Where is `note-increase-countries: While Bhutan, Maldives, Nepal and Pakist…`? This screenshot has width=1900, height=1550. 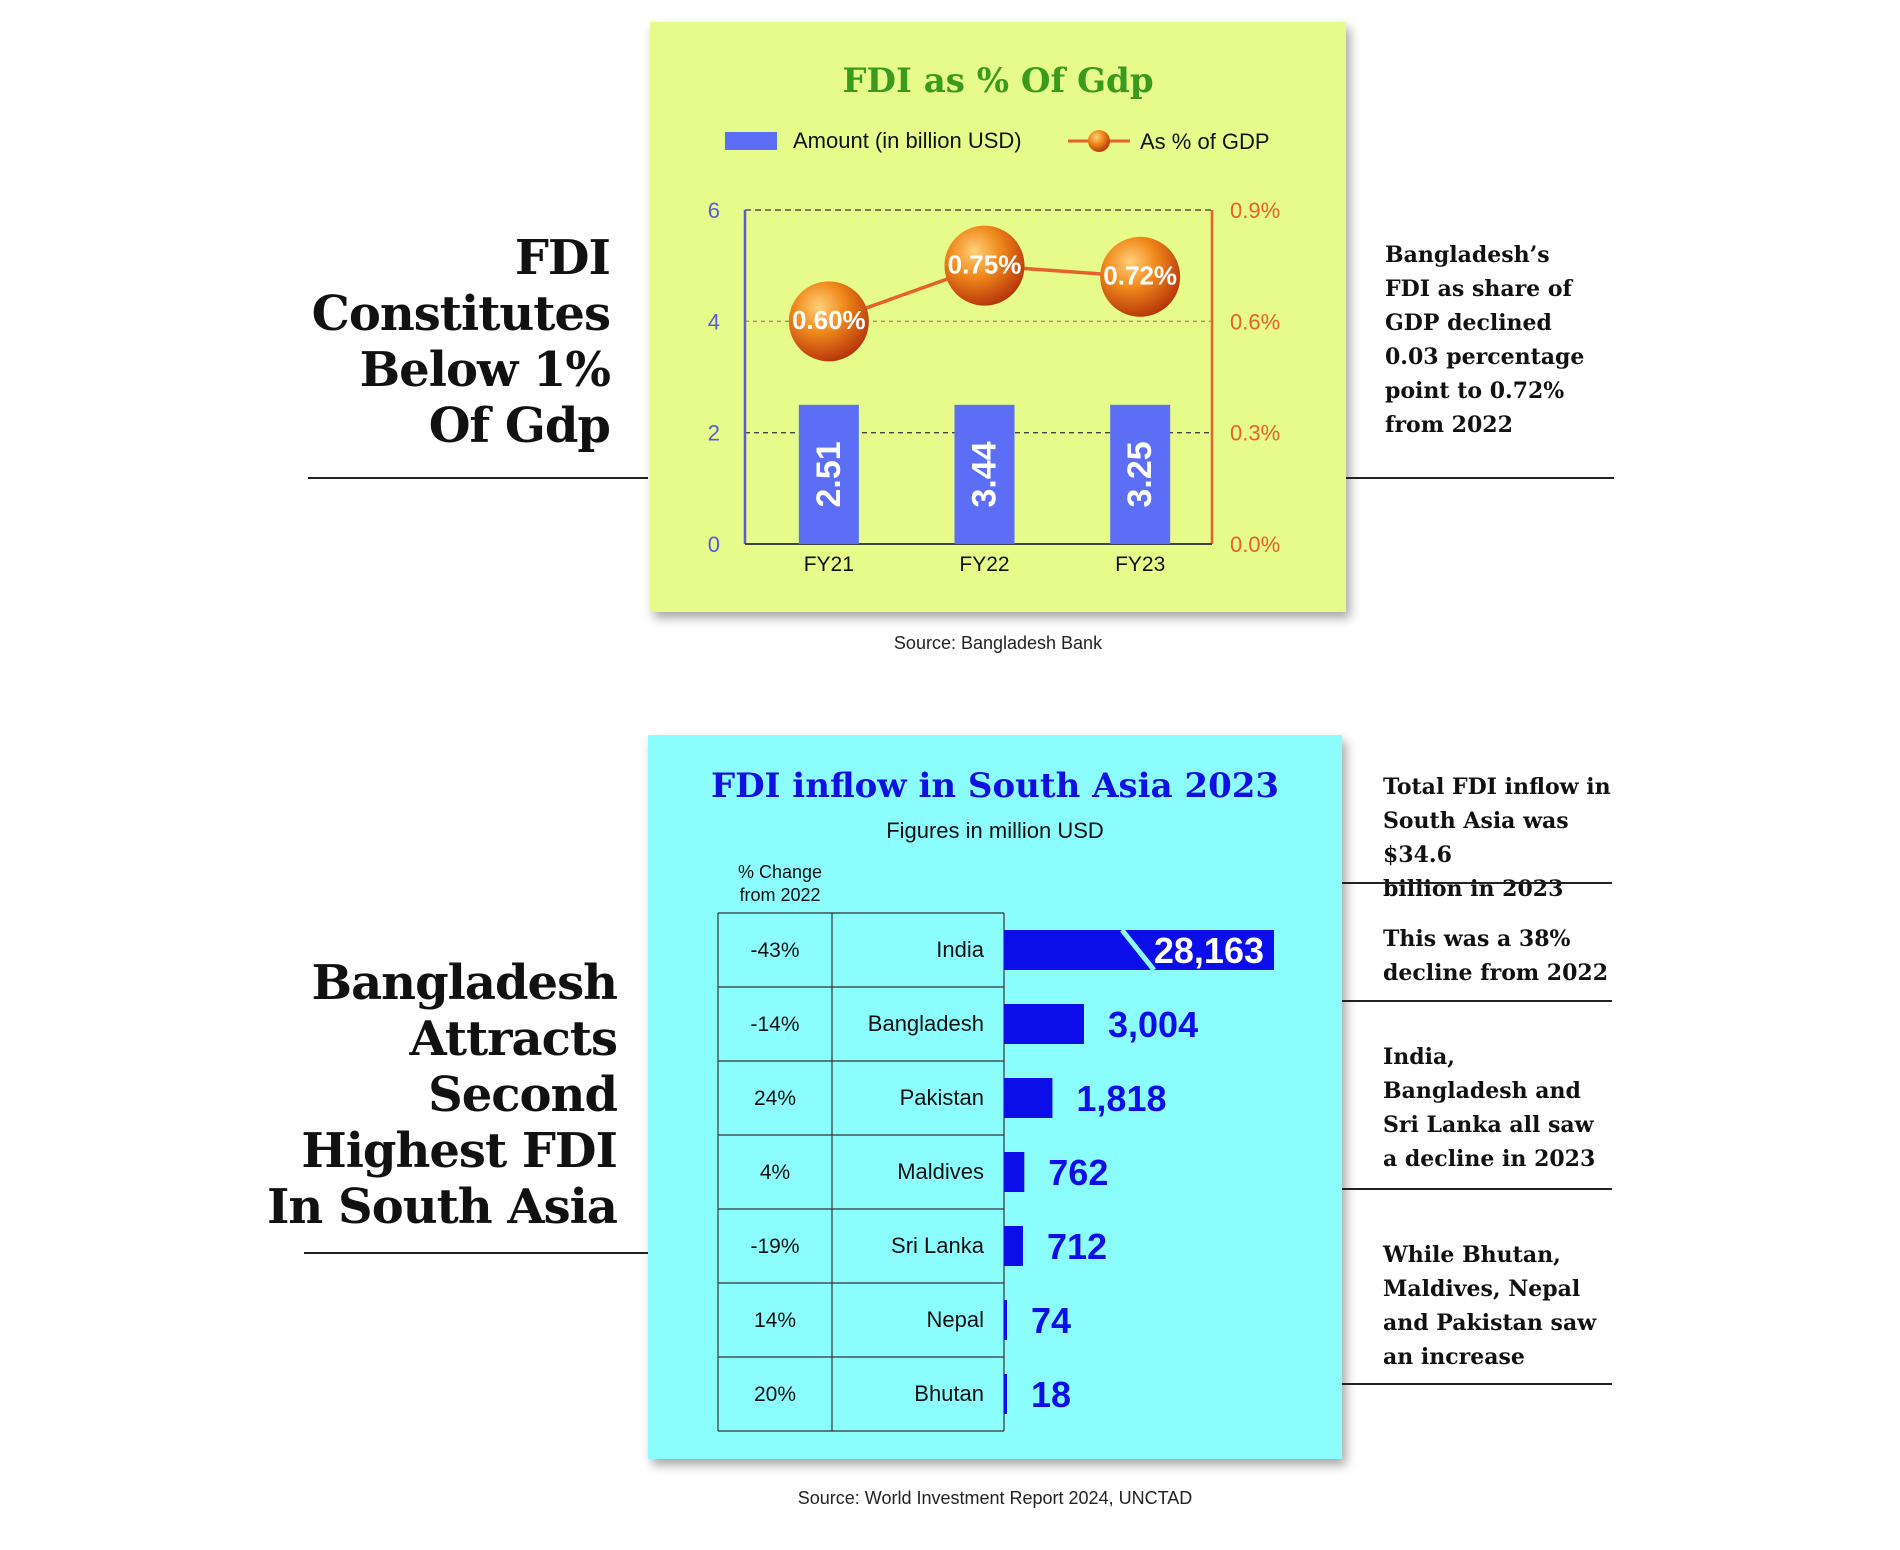 note-increase-countries: While Bhutan, Maldives, Nepal and Pakist… is located at coordinates (1508, 1306).